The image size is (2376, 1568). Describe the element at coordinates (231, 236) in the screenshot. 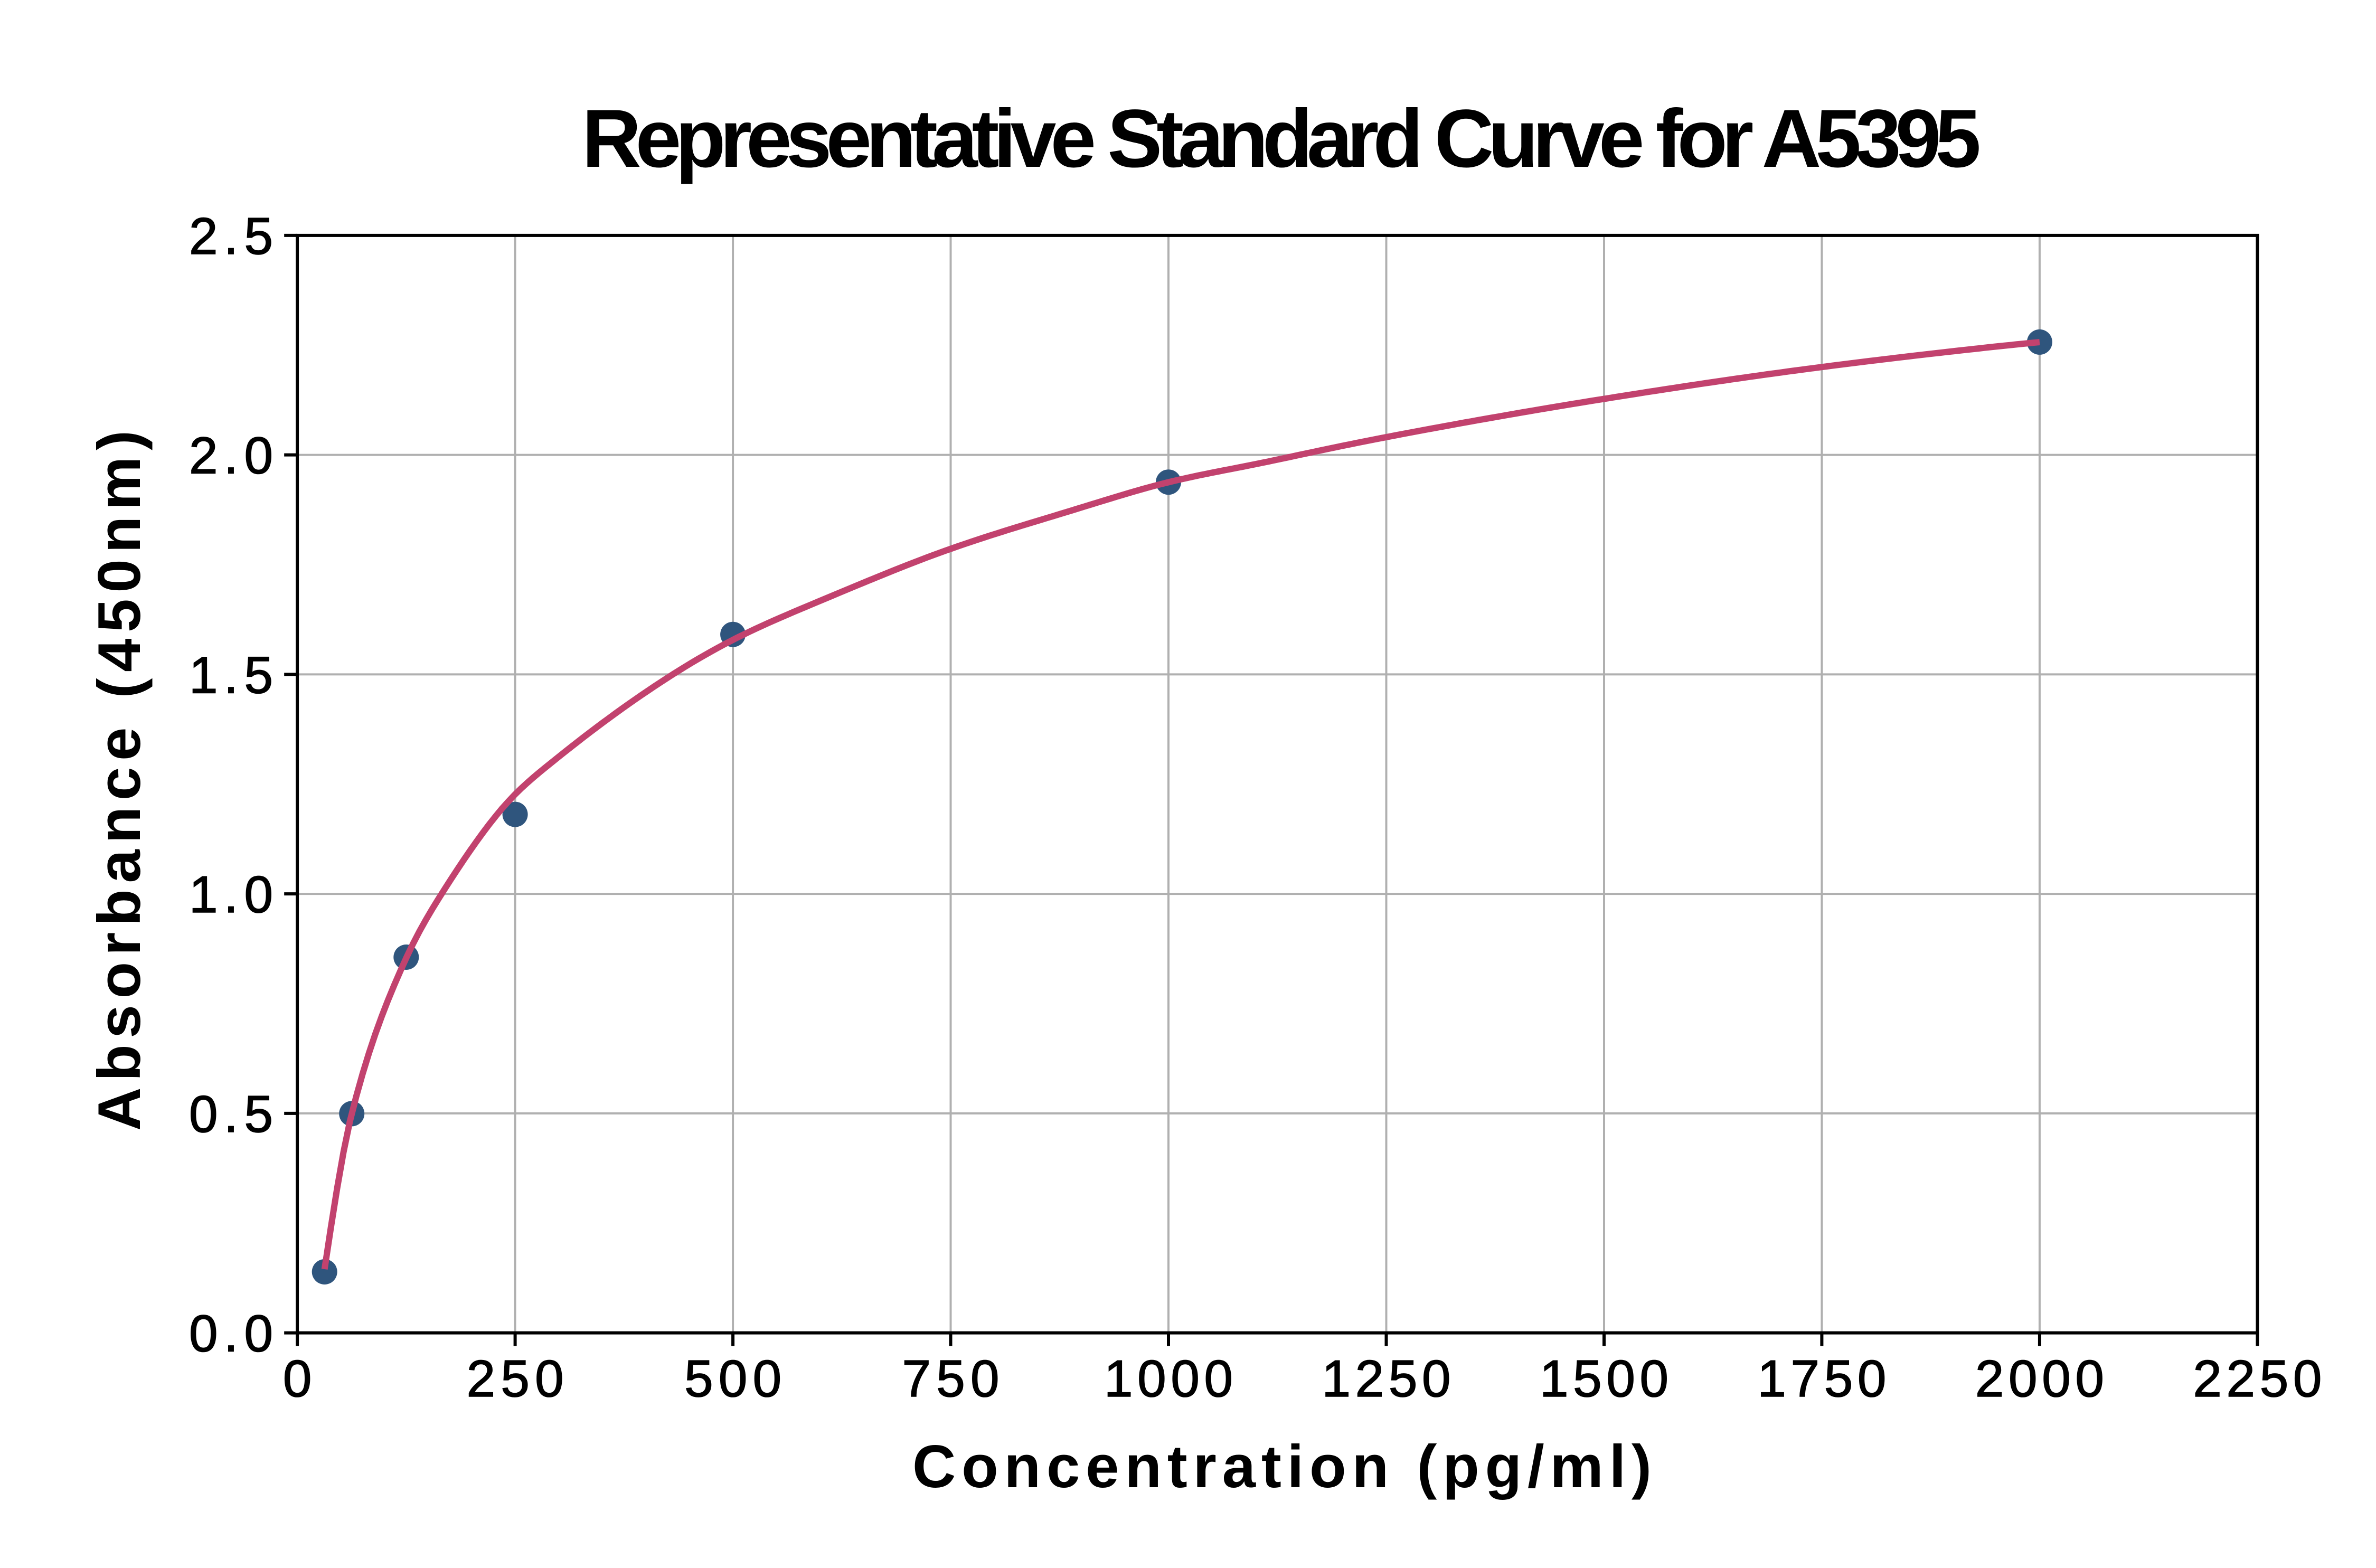

I see `svg-text: 2.5` at that location.